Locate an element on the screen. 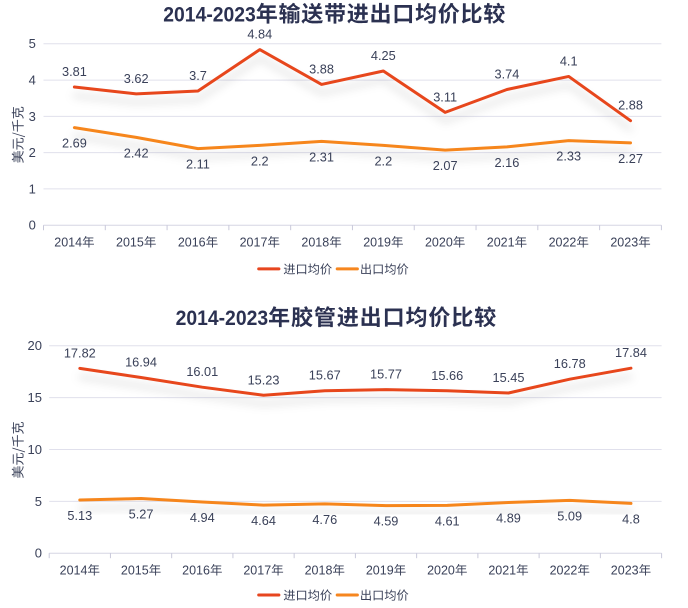  svg-text: 4.89 is located at coordinates (508, 517).